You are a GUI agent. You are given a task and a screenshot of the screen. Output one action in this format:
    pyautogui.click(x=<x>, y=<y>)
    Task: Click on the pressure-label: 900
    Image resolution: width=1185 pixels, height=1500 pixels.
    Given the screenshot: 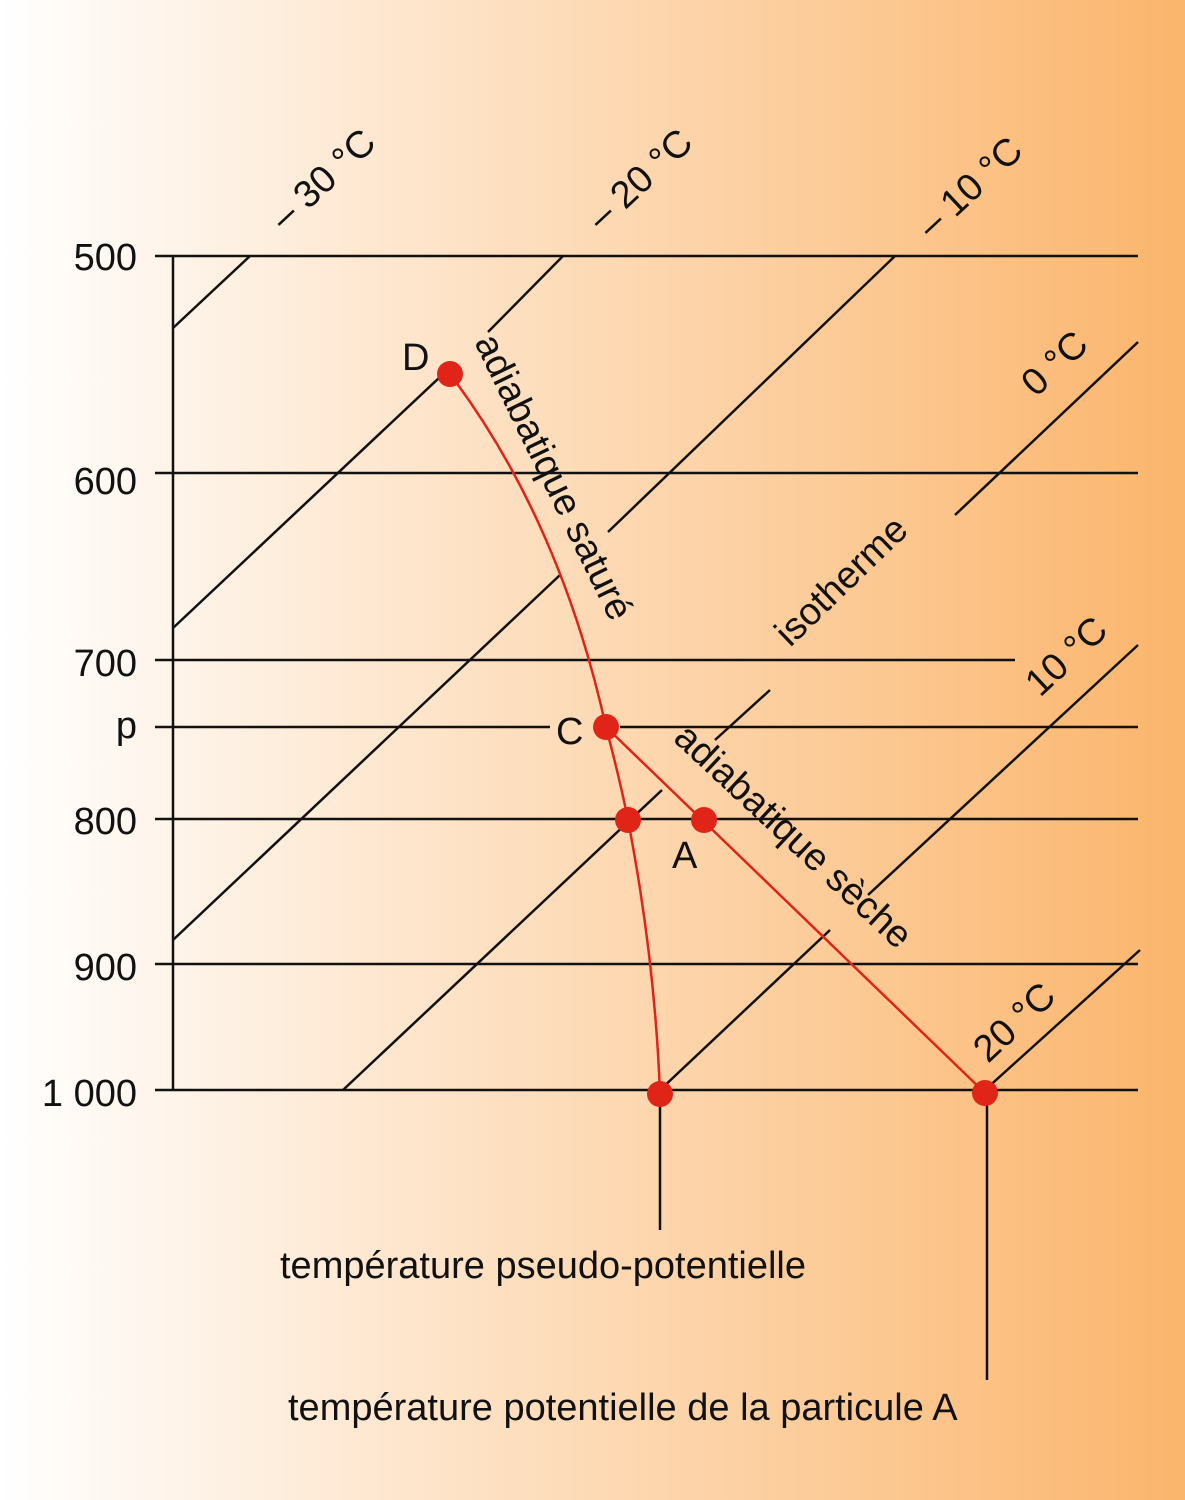 What is the action you would take?
    pyautogui.click(x=105, y=968)
    